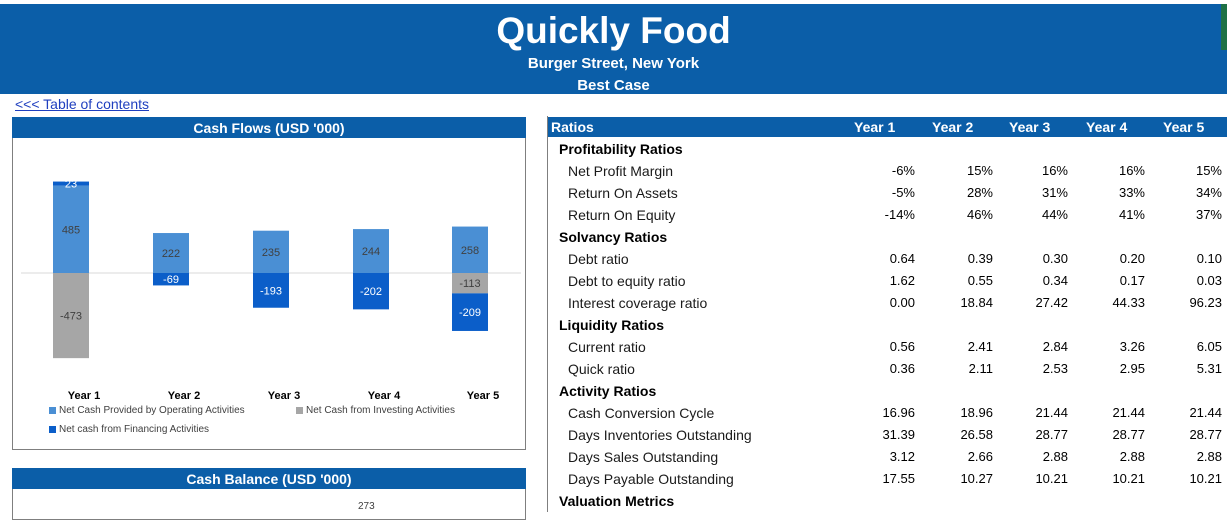 The width and height of the screenshot is (1227, 520). What do you see at coordinates (898, 412) in the screenshot?
I see `ratio-value-year-1: 16.96` at bounding box center [898, 412].